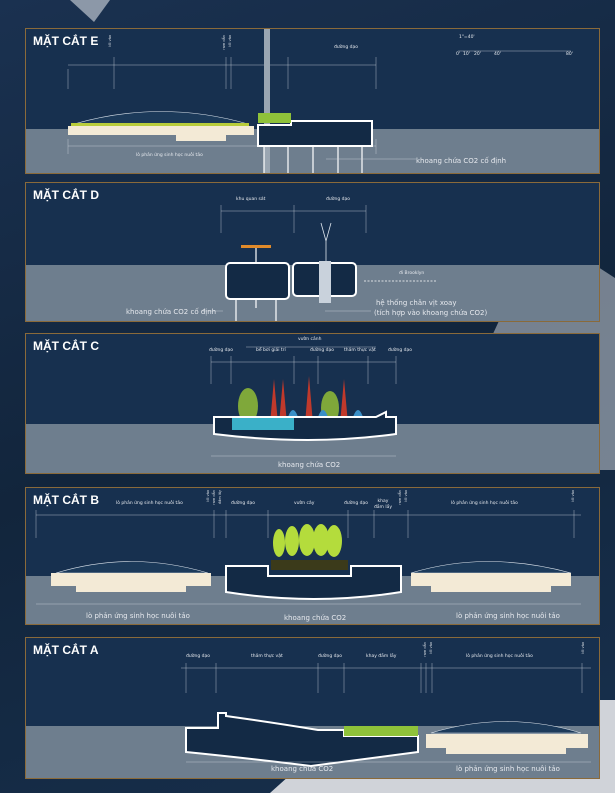 The height and width of the screenshot is (793, 615). What do you see at coordinates (304, 503) in the screenshot?
I see `dimension-label: vườn cây` at bounding box center [304, 503].